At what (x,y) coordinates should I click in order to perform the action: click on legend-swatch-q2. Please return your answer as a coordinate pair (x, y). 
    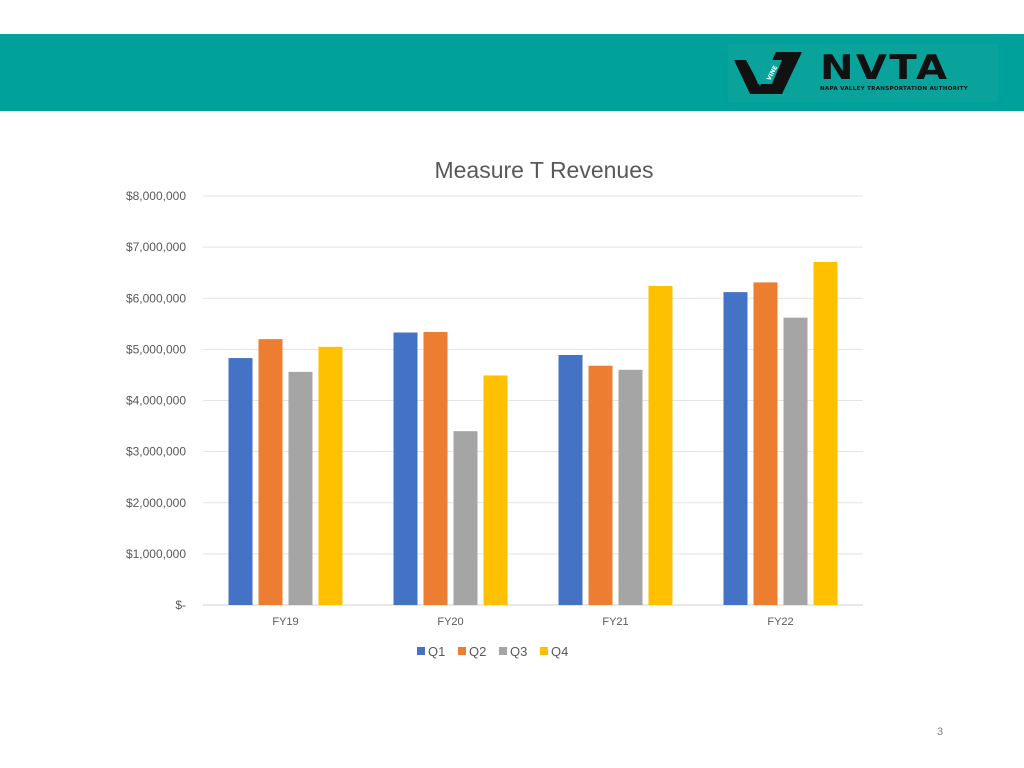
    Looking at the image, I should click on (462, 651).